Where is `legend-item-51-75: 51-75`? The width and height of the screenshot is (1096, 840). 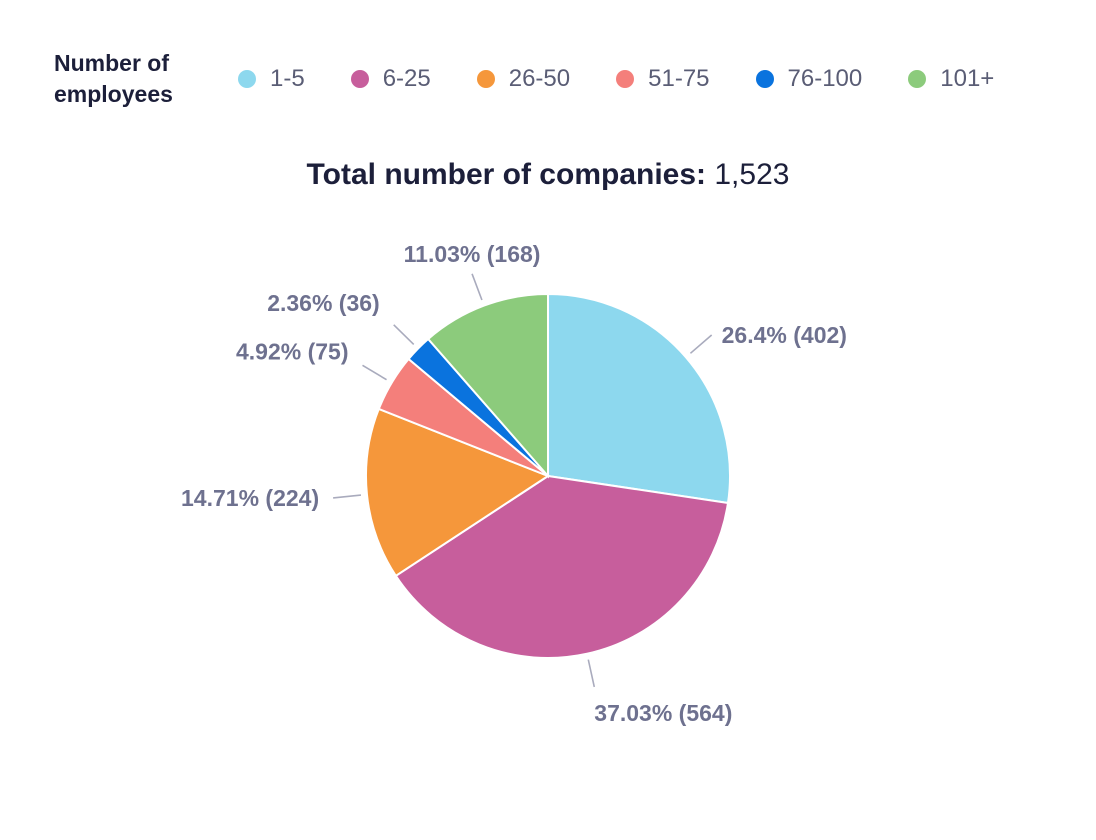 legend-item-51-75: 51-75 is located at coordinates (663, 79).